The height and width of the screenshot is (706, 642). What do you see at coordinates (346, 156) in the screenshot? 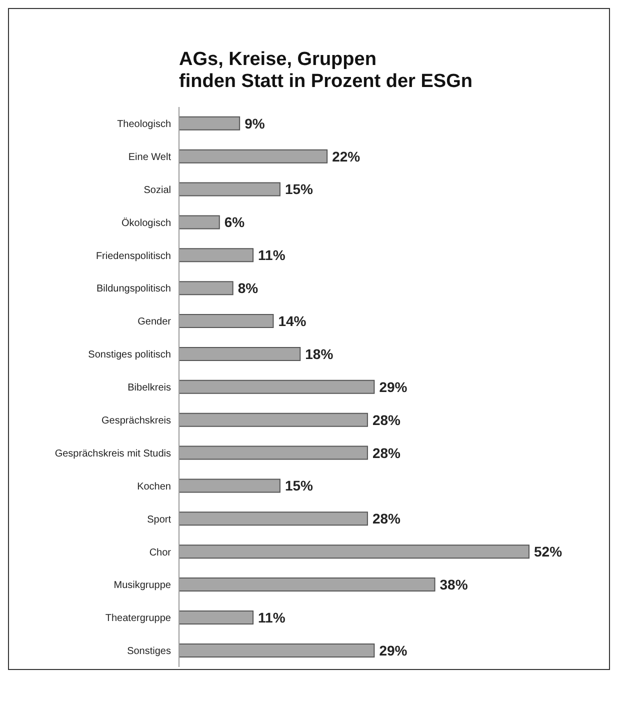
I see `data-label: 22%` at bounding box center [346, 156].